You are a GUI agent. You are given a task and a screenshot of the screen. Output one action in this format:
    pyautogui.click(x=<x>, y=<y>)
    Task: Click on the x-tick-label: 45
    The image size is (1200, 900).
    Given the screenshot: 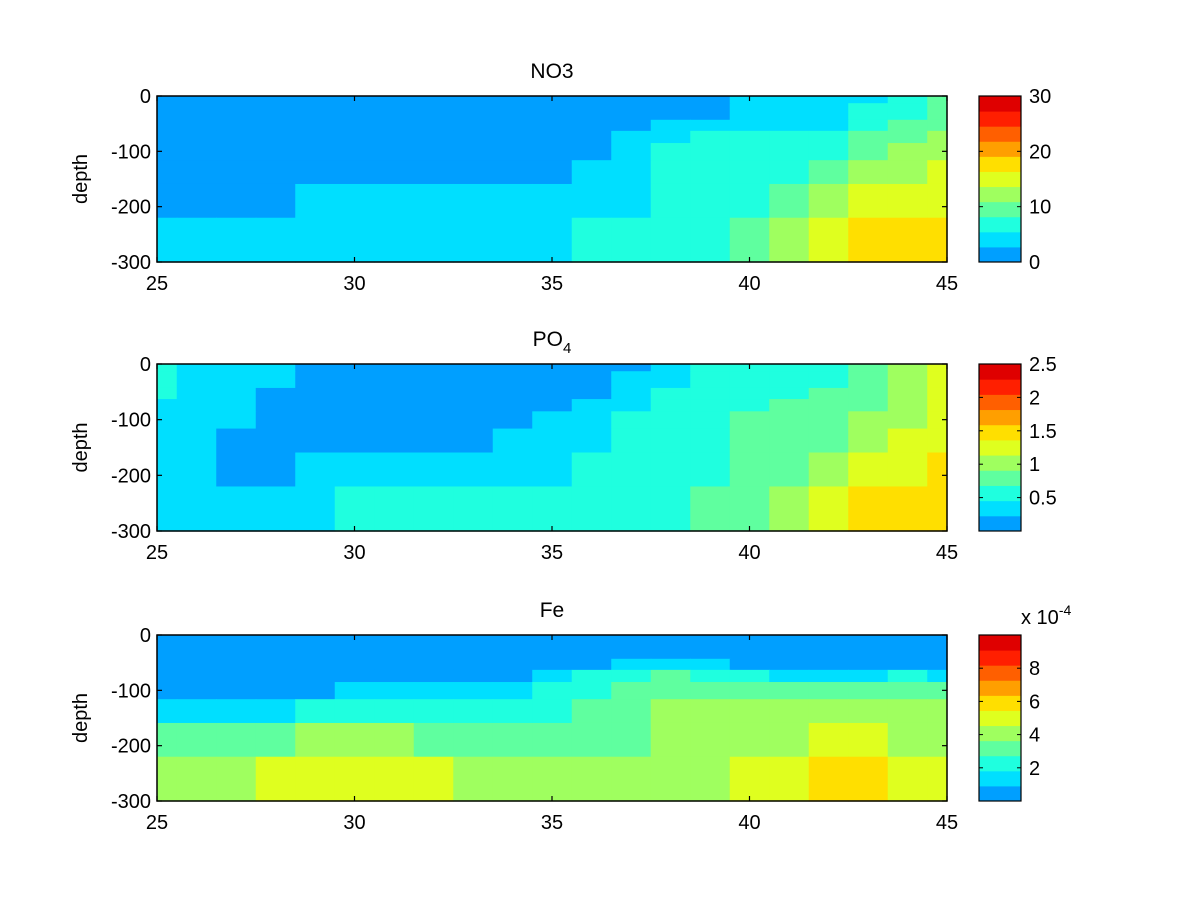 What is the action you would take?
    pyautogui.click(x=947, y=284)
    